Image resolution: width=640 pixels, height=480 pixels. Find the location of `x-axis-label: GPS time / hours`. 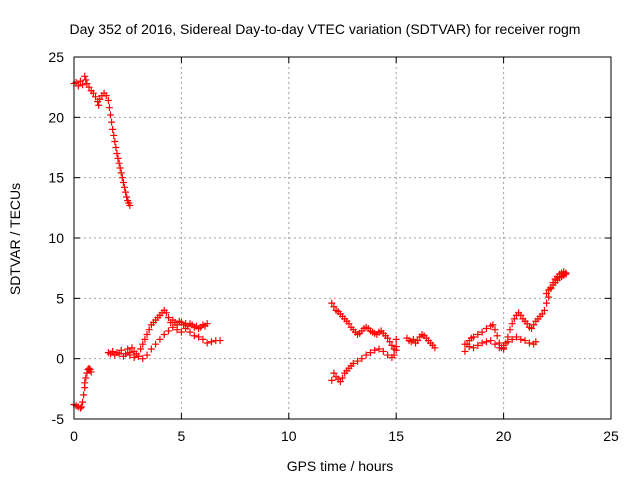

x-axis-label: GPS time / hours is located at coordinates (340, 466).